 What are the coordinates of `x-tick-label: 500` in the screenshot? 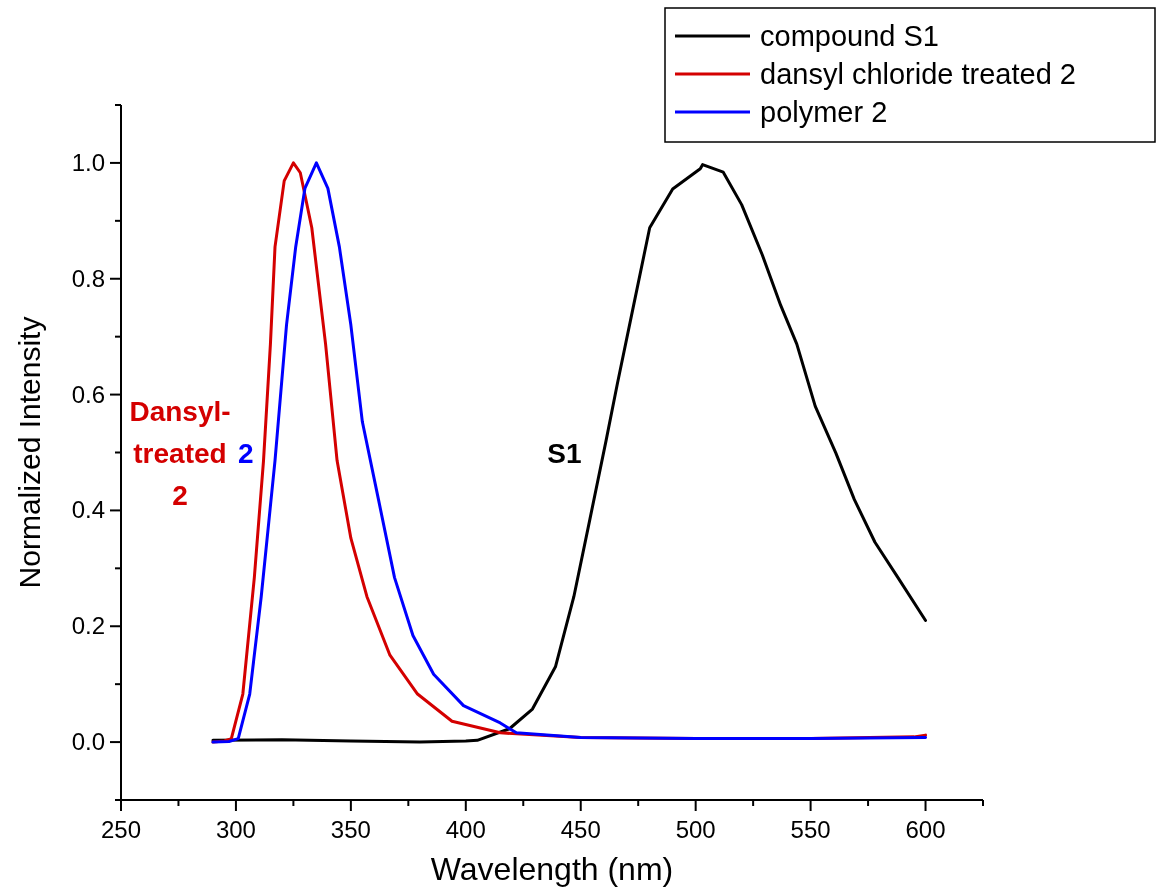 It's located at (695, 829).